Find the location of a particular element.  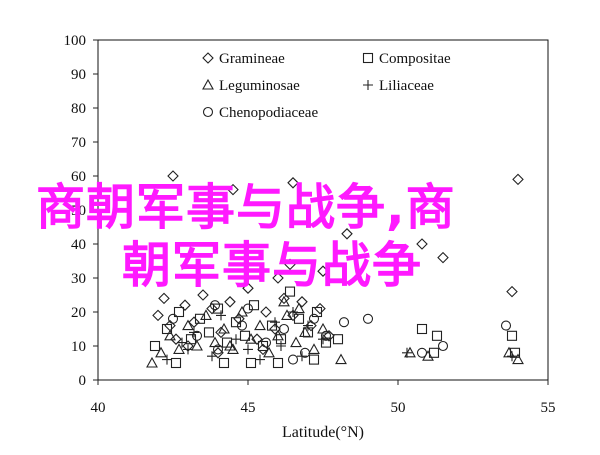

series-compositae is located at coordinates (335, 327).